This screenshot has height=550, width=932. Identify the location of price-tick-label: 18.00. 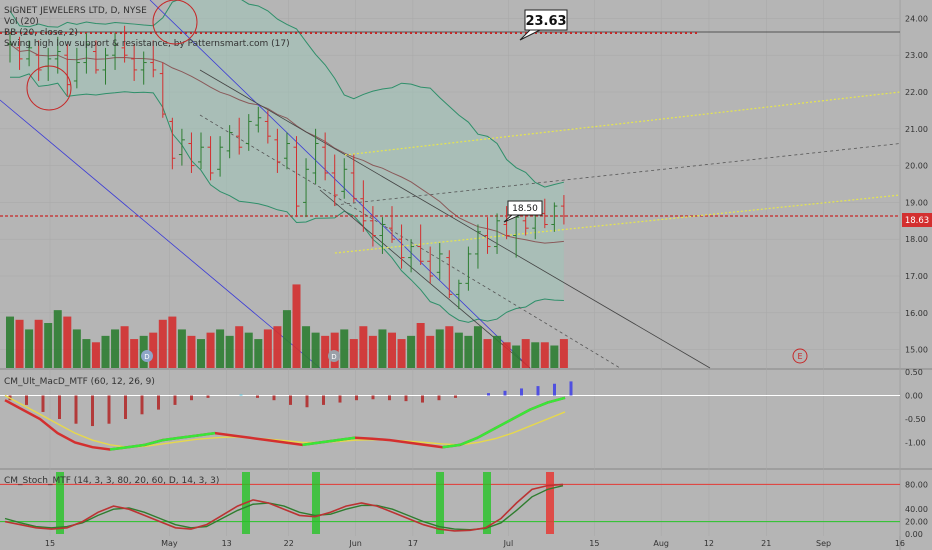
(916, 239).